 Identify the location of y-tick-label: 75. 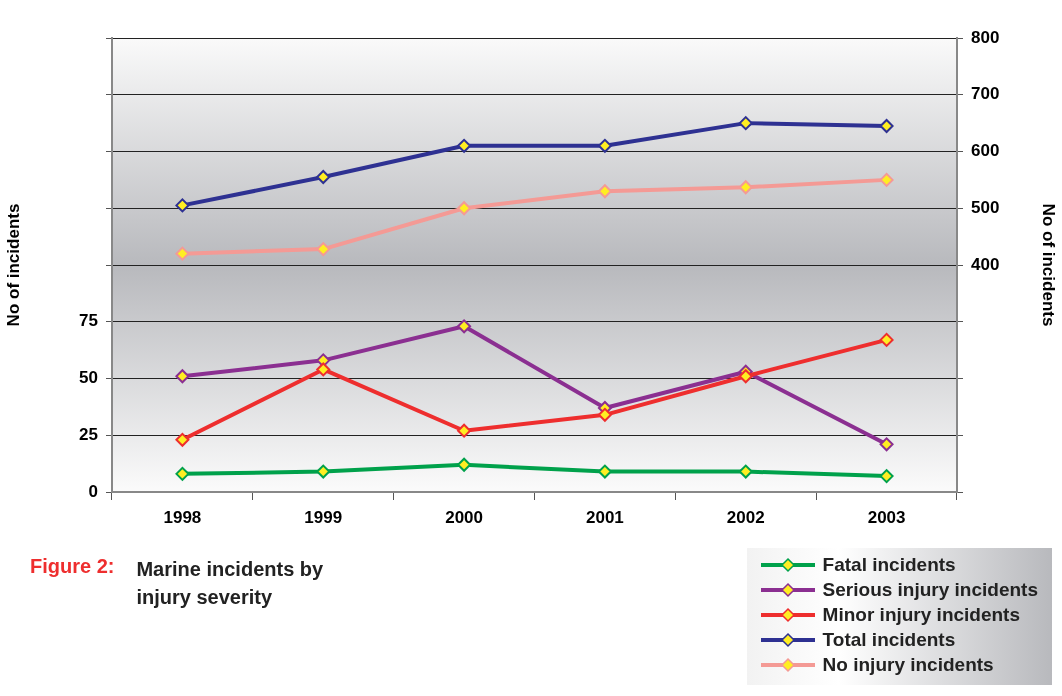
(88, 321).